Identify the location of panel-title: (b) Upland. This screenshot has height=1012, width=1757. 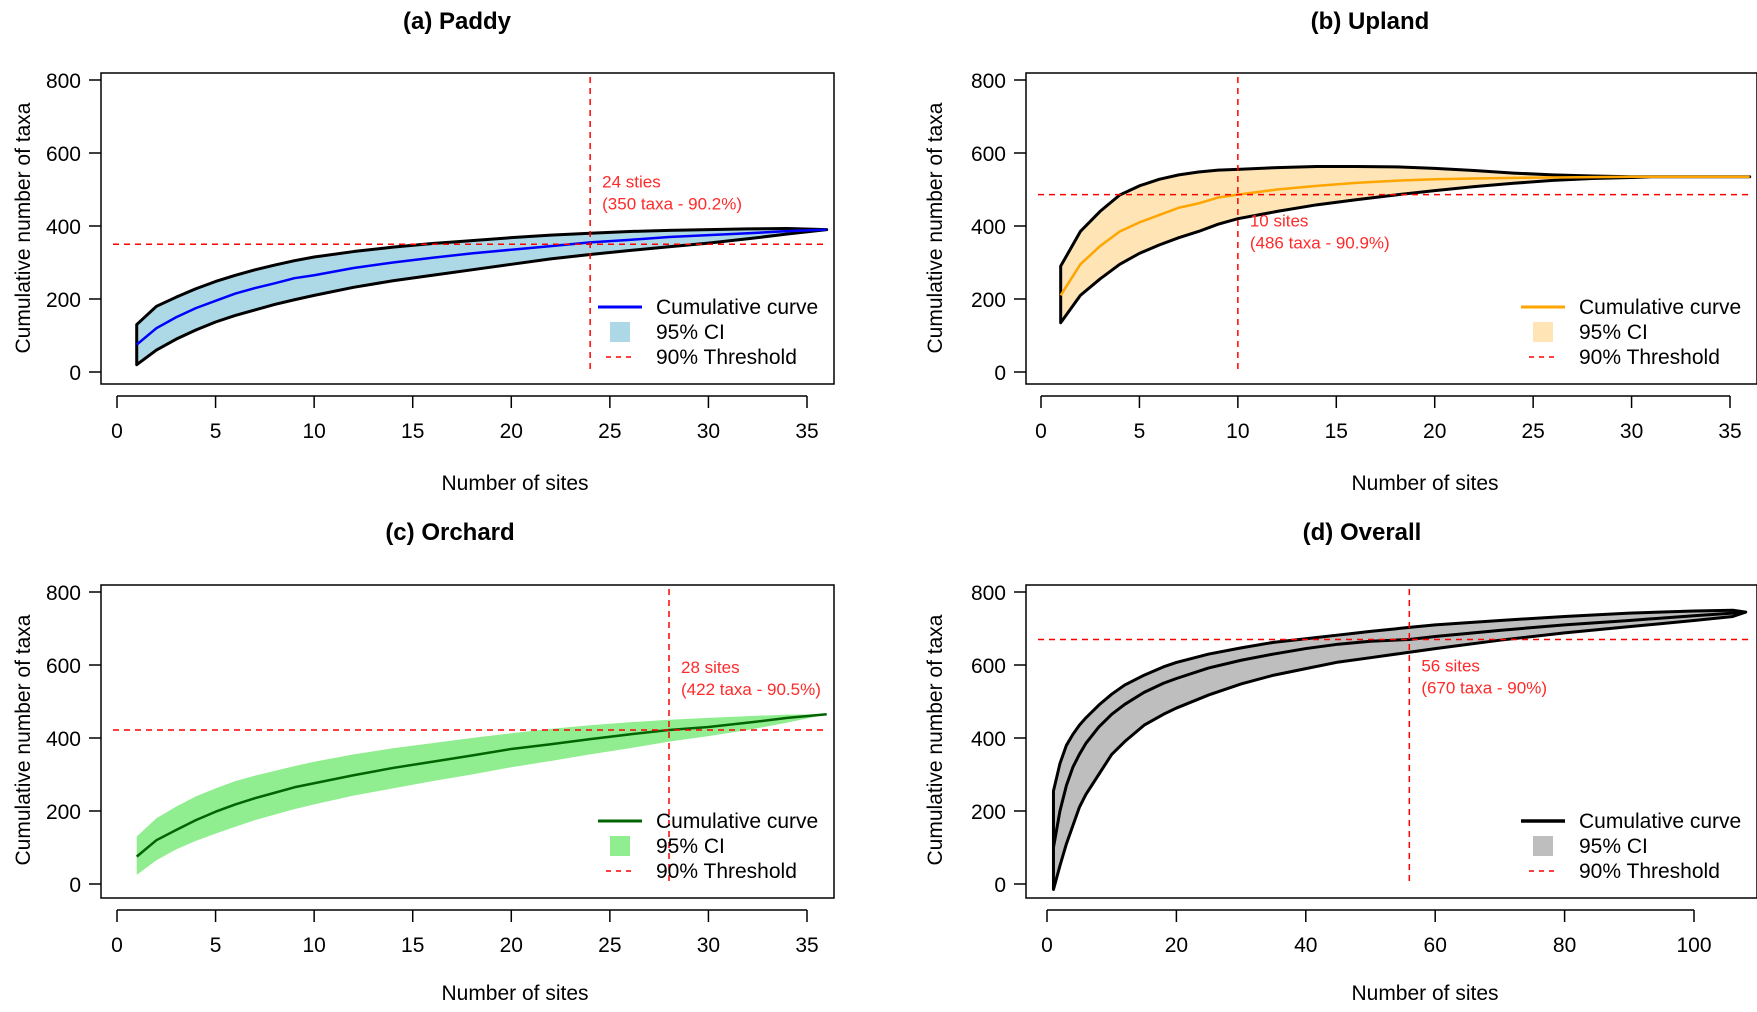
(1370, 21).